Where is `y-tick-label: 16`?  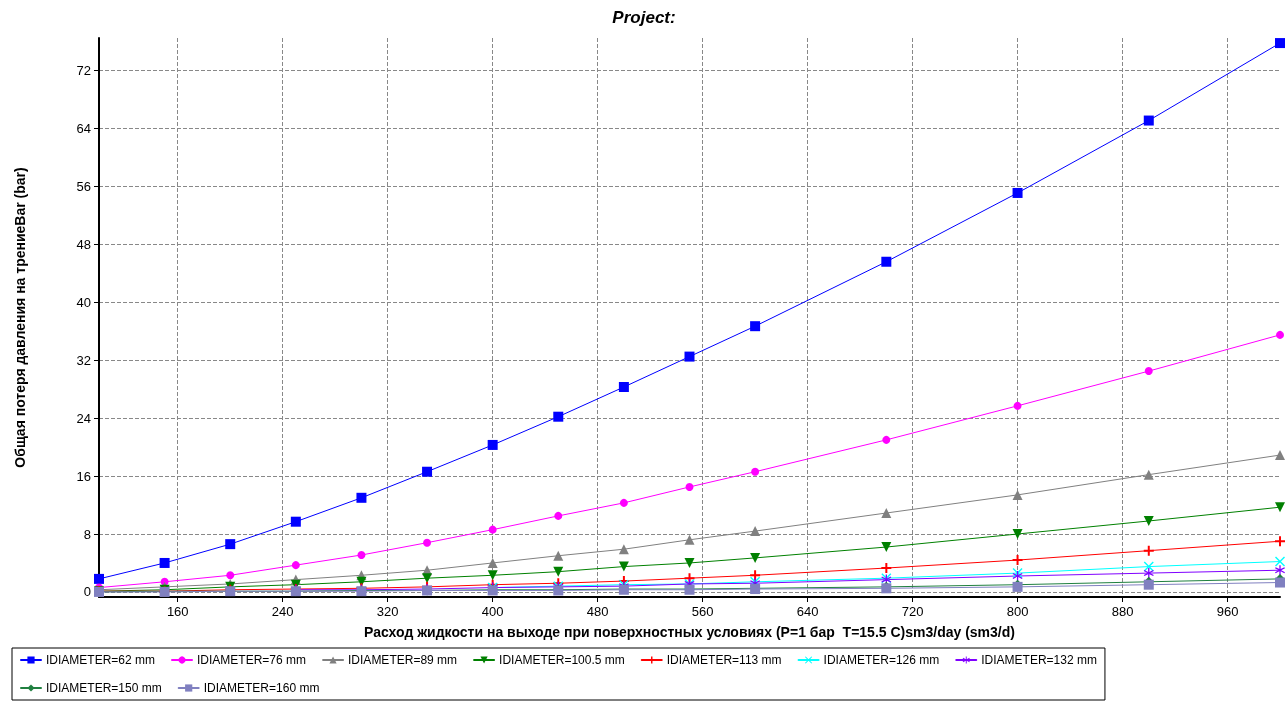
y-tick-label: 16 is located at coordinates (83, 476).